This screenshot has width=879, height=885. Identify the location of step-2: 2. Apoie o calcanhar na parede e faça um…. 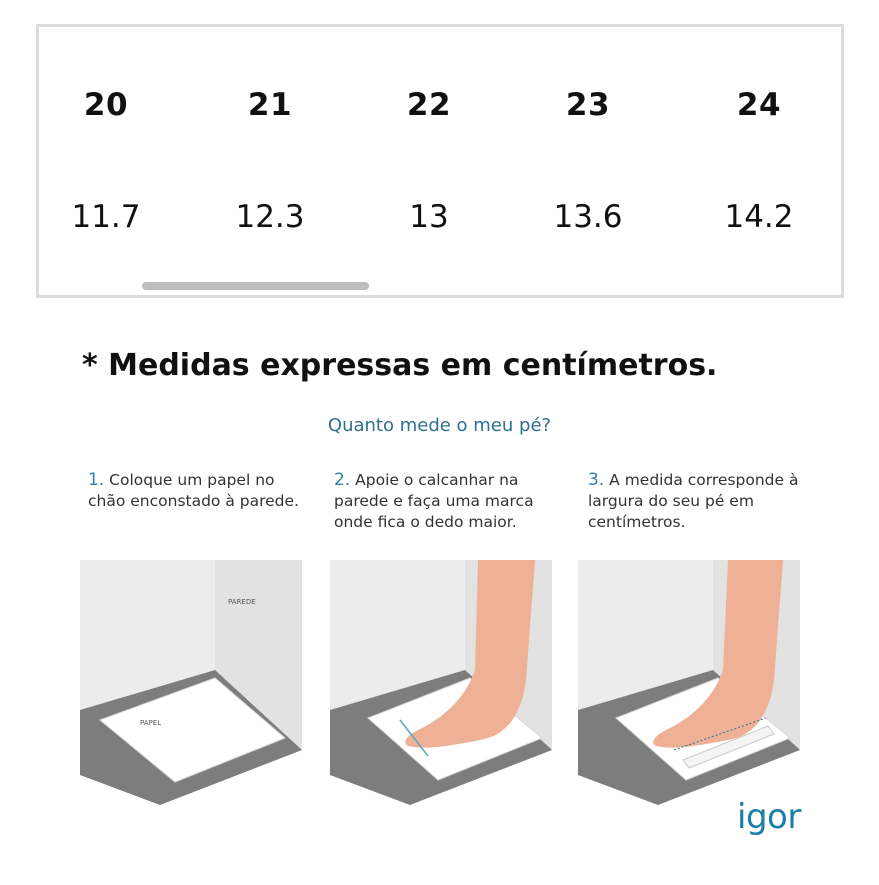
(441, 501).